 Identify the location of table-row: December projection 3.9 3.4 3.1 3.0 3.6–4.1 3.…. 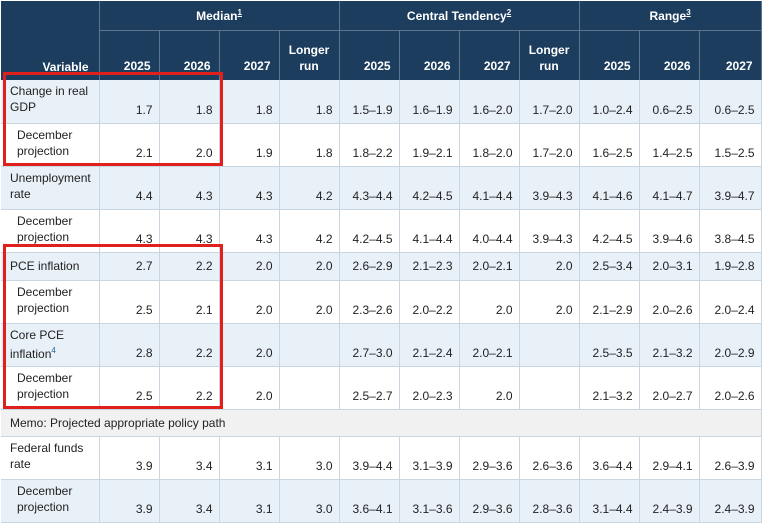
(381, 501).